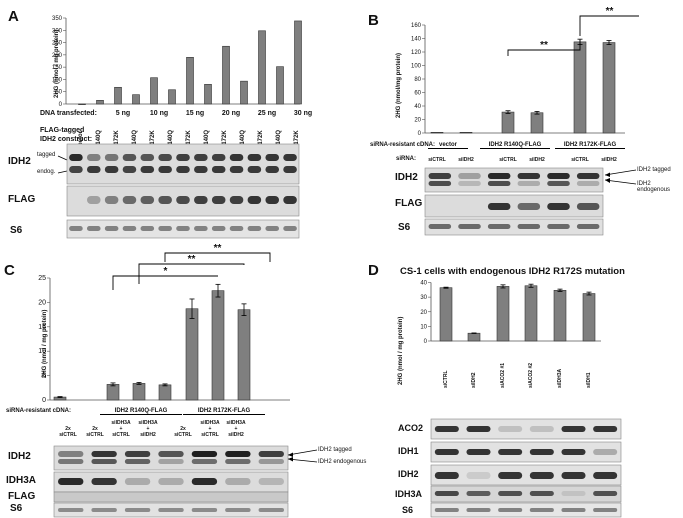 The height and width of the screenshot is (518, 683). Describe the element at coordinates (590, 145) in the screenshot. I see `group-label-2: IDH2 R172K-FLAG` at that location.